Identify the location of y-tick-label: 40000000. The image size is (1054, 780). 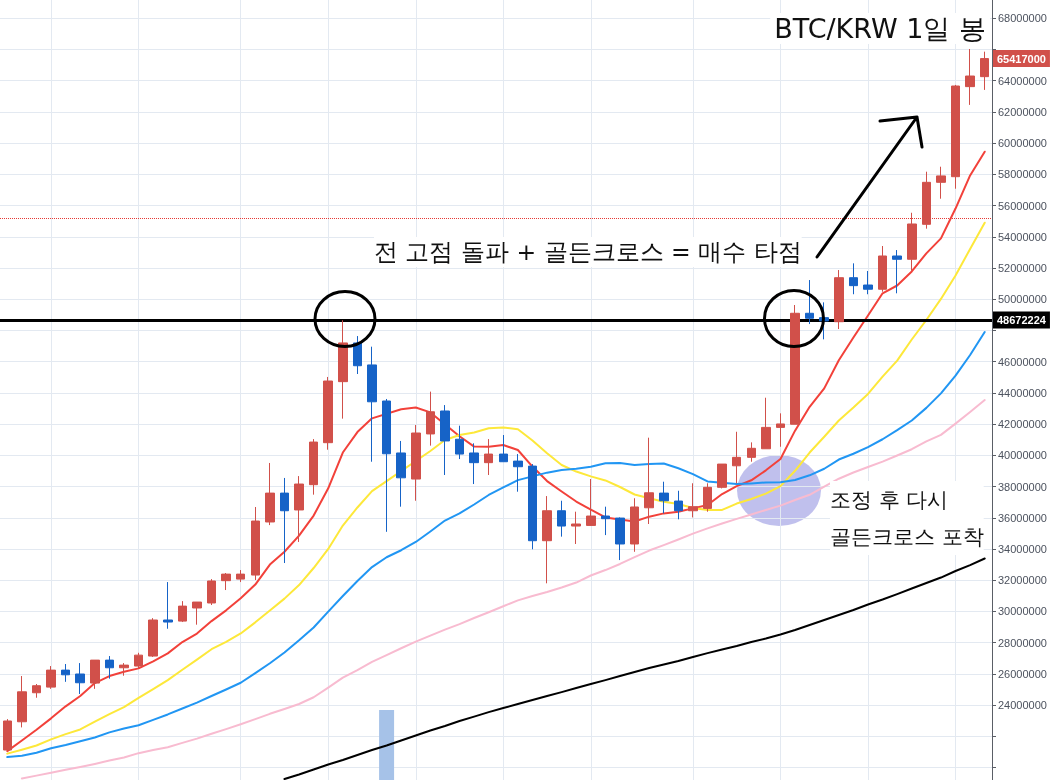
(1022, 455).